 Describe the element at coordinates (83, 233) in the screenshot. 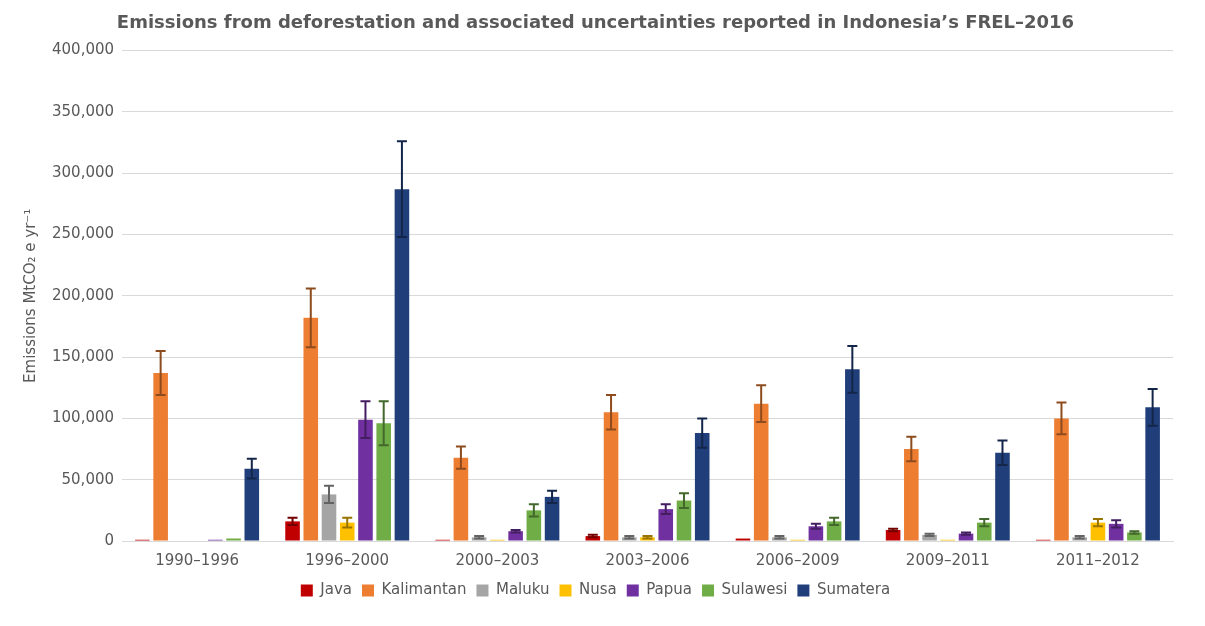

I see `y-tick-label: 250,000` at that location.